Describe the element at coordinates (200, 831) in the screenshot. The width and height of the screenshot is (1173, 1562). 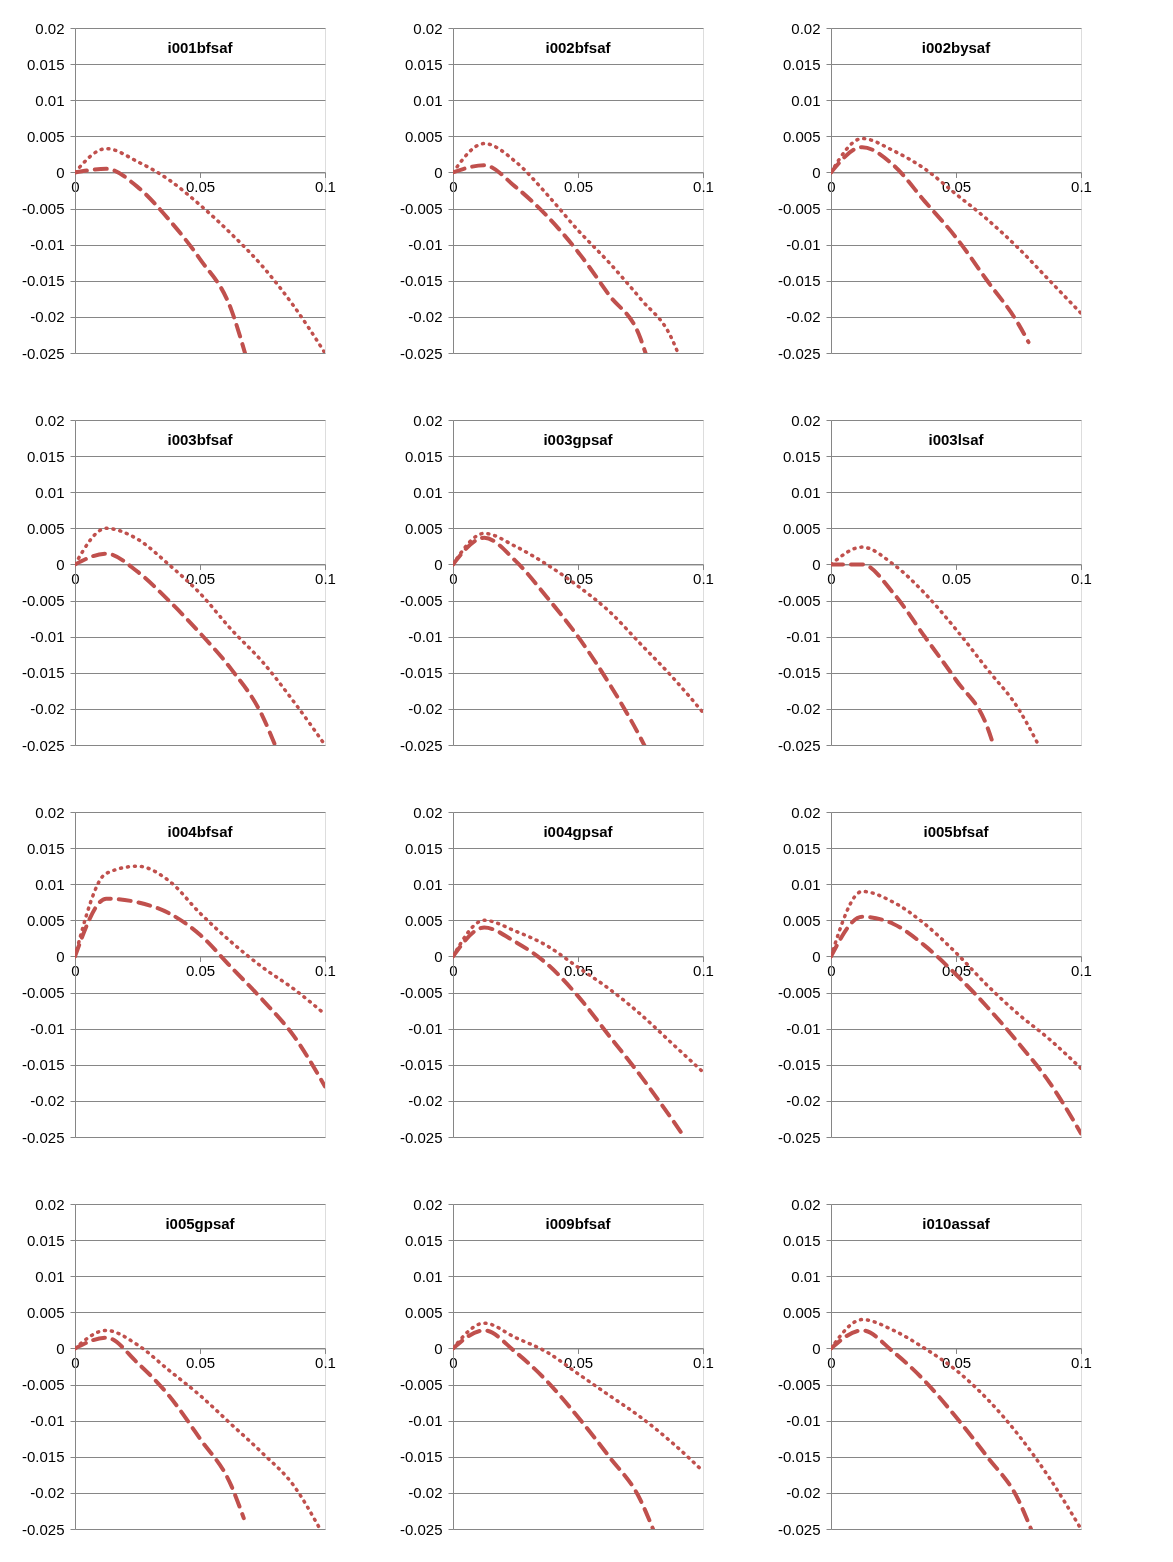
I see `text: i004bfsaf` at that location.